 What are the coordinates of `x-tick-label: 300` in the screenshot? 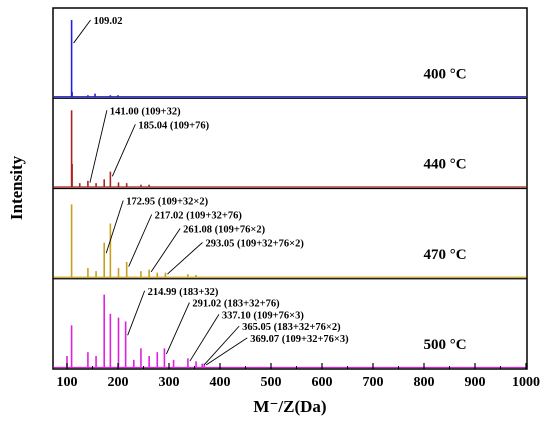 It's located at (169, 382).